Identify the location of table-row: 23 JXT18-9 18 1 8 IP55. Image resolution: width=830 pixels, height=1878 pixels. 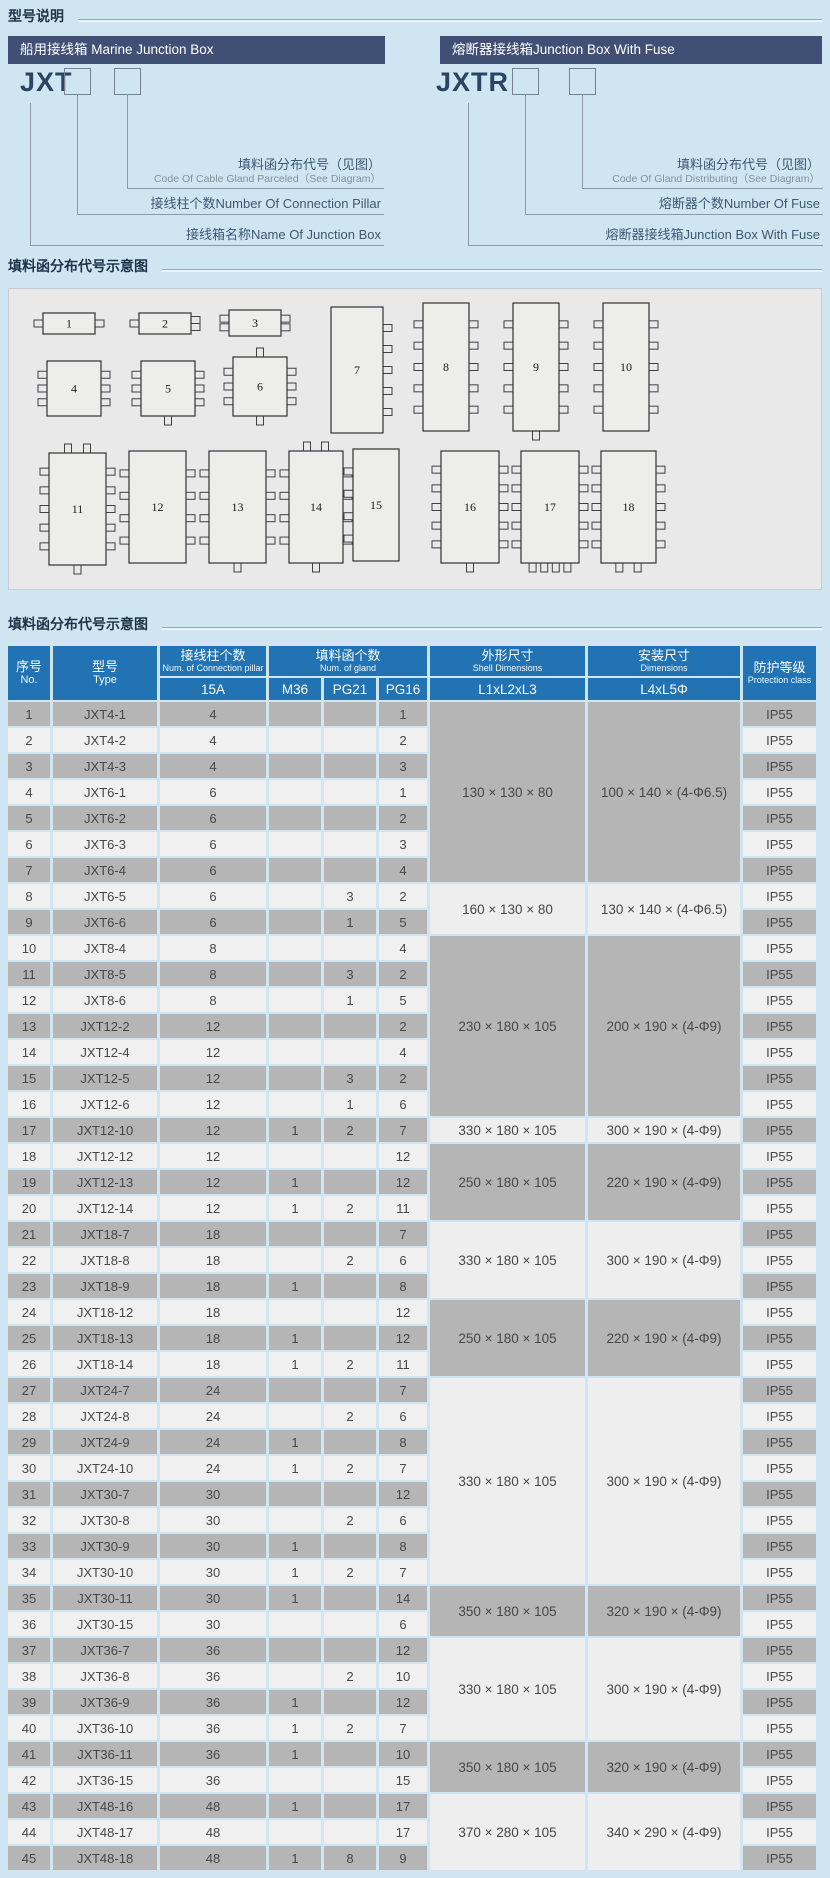
(412, 1286).